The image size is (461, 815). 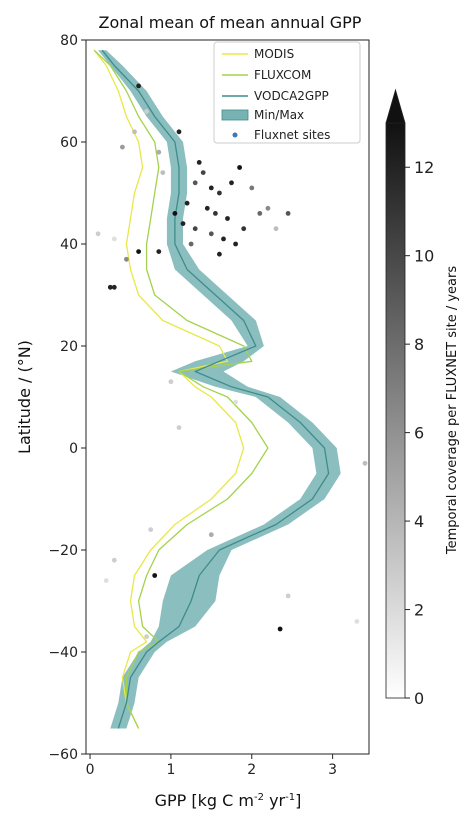 What do you see at coordinates (235, 115) in the screenshot?
I see `legend-swatch-minmax` at bounding box center [235, 115].